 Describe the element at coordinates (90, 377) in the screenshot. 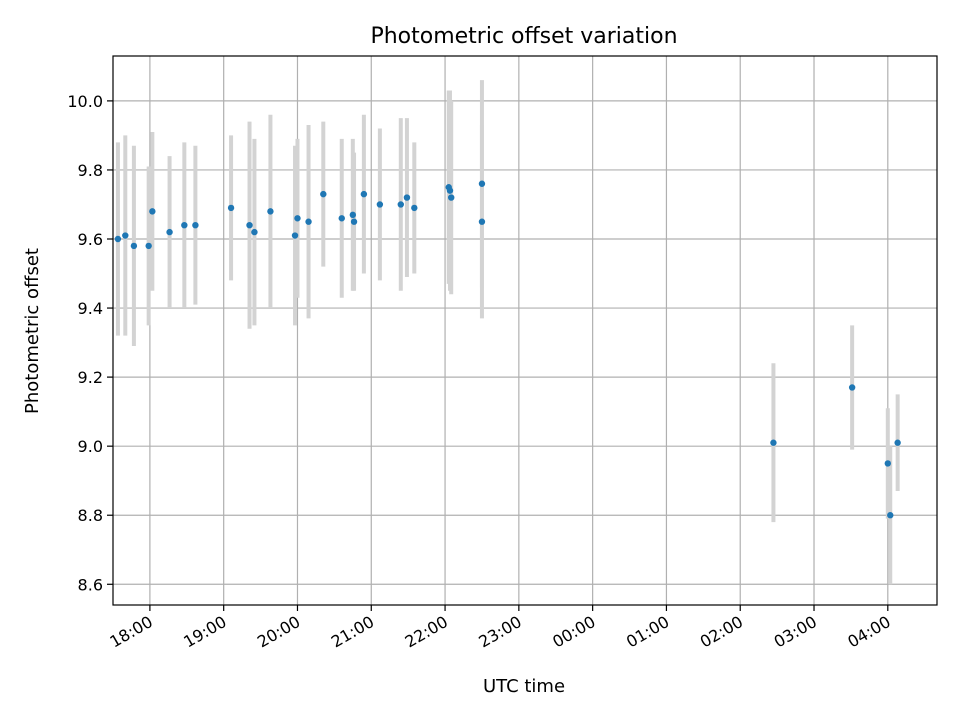

I see `y-tick-label: 9.2` at that location.